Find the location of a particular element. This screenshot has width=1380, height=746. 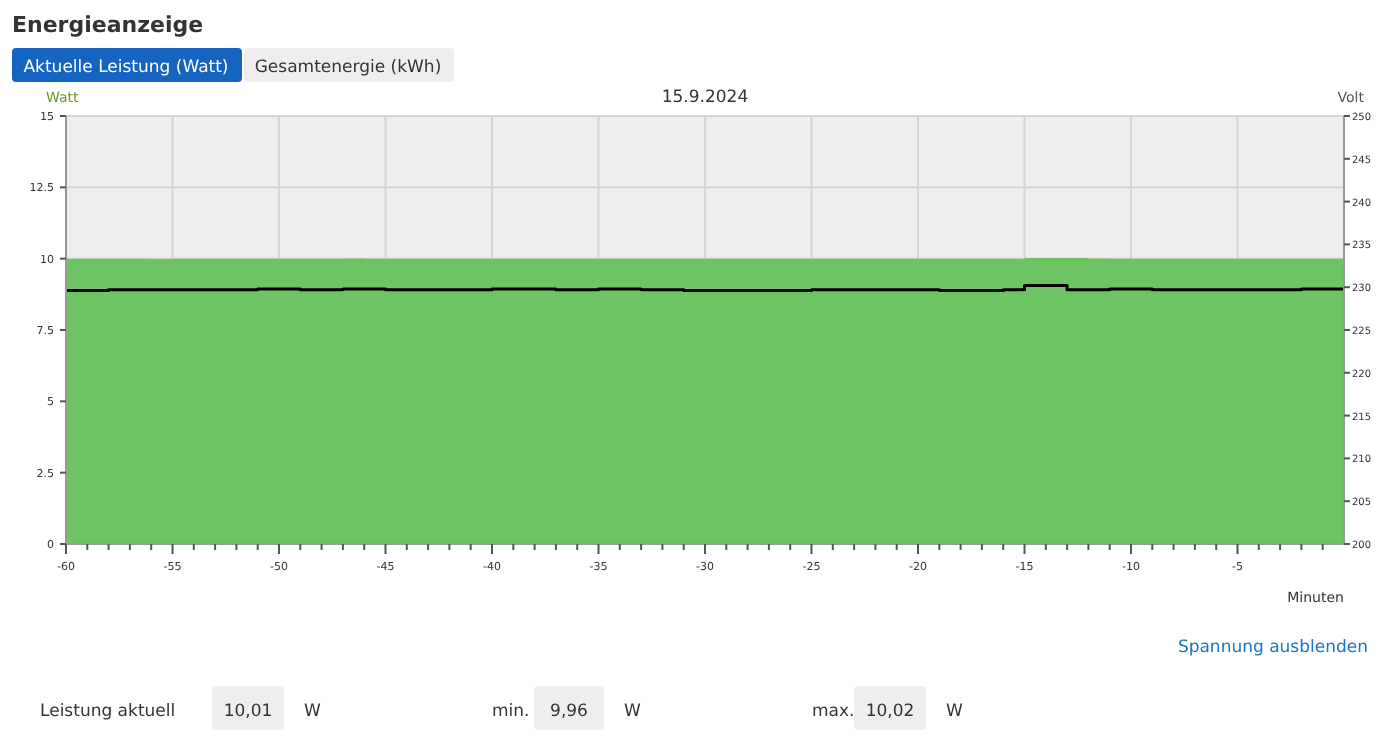

chart-title: Energieanzeige is located at coordinates (108, 25).